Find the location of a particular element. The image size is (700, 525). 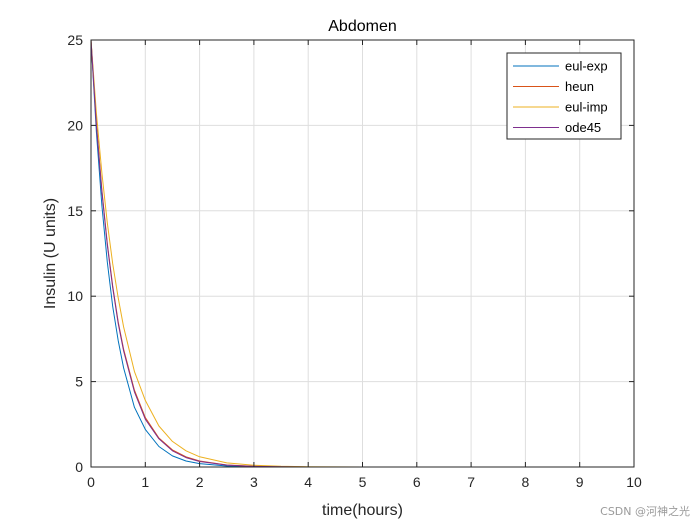

x-tick-label: 7 is located at coordinates (471, 482).